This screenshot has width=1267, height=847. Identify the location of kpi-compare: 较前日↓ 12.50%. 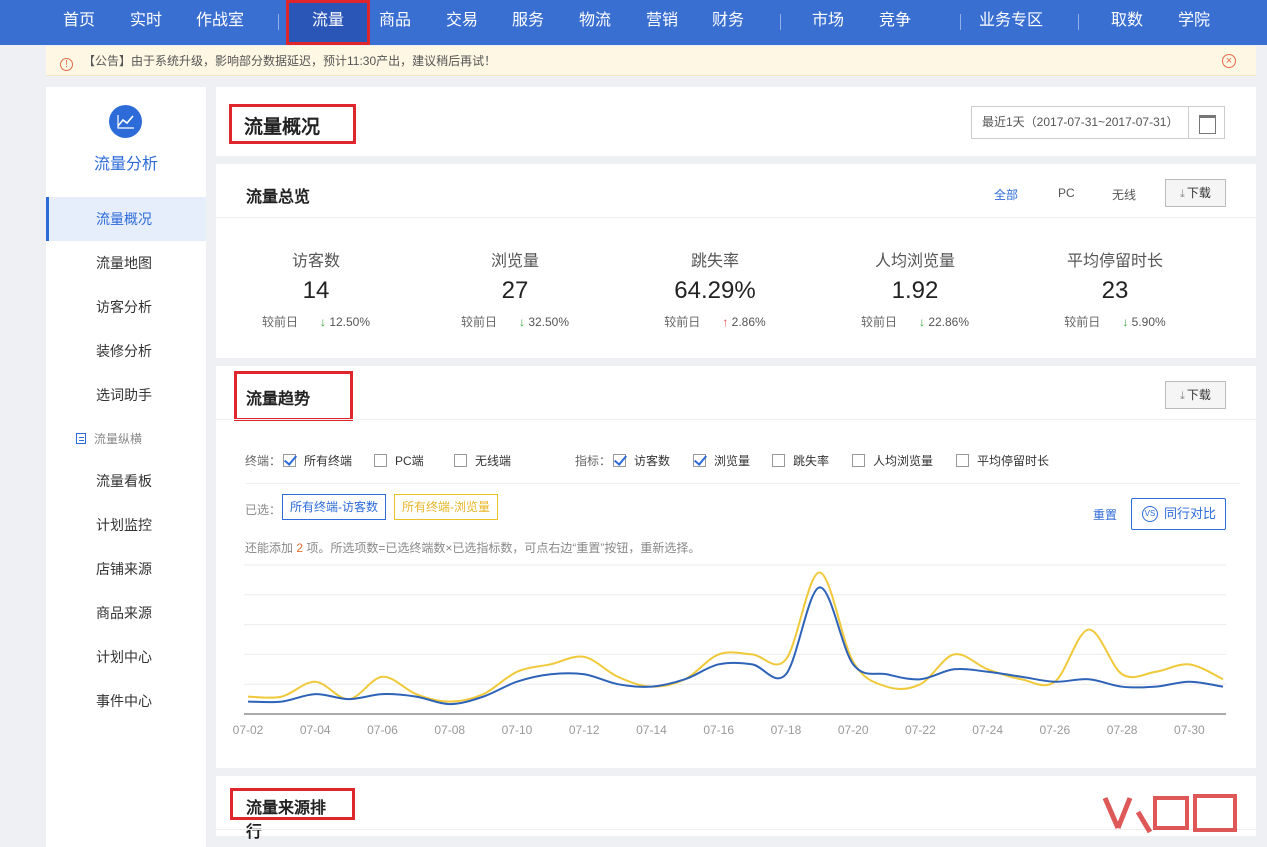
(316, 321).